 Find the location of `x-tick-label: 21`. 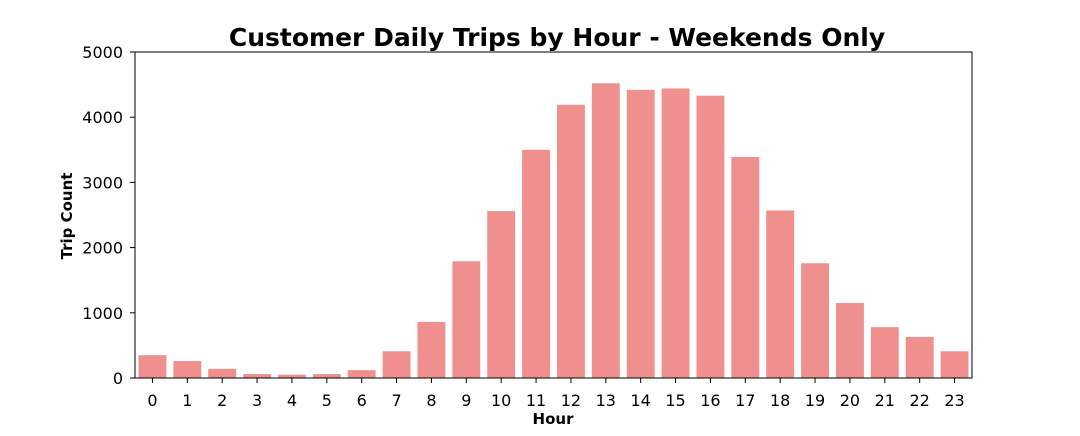

x-tick-label: 21 is located at coordinates (885, 400).